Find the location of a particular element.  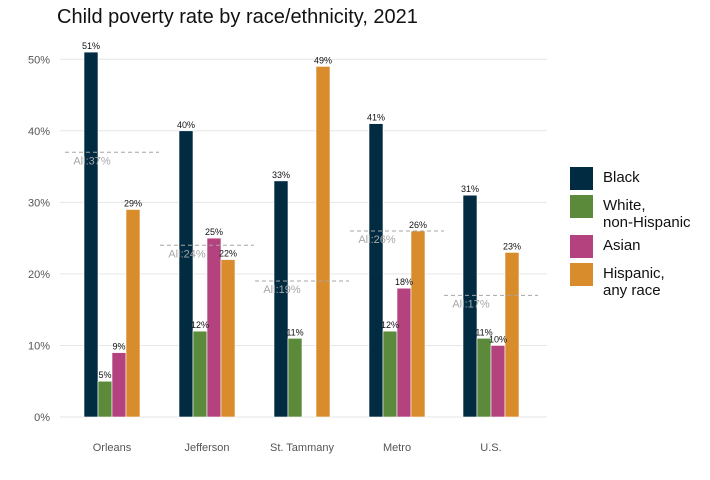

y-tick-label: 30% is located at coordinates (39, 203).